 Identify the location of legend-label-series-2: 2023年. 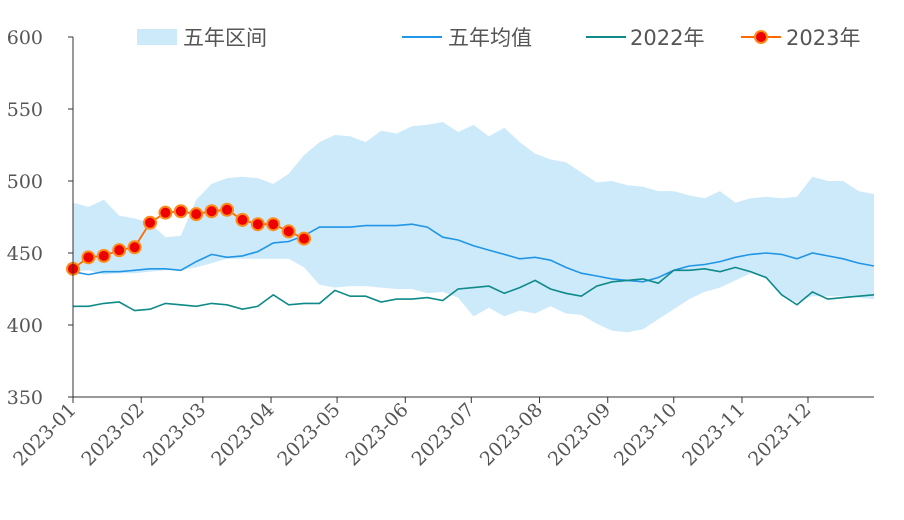
(823, 38).